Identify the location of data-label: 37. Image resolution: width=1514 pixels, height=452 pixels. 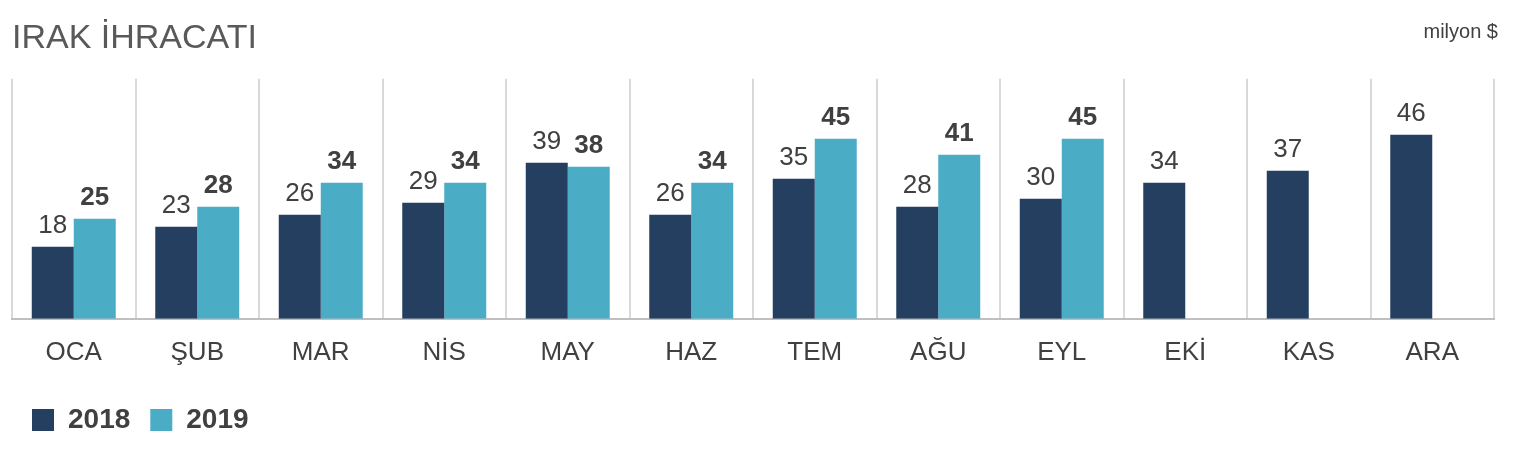
(1288, 147).